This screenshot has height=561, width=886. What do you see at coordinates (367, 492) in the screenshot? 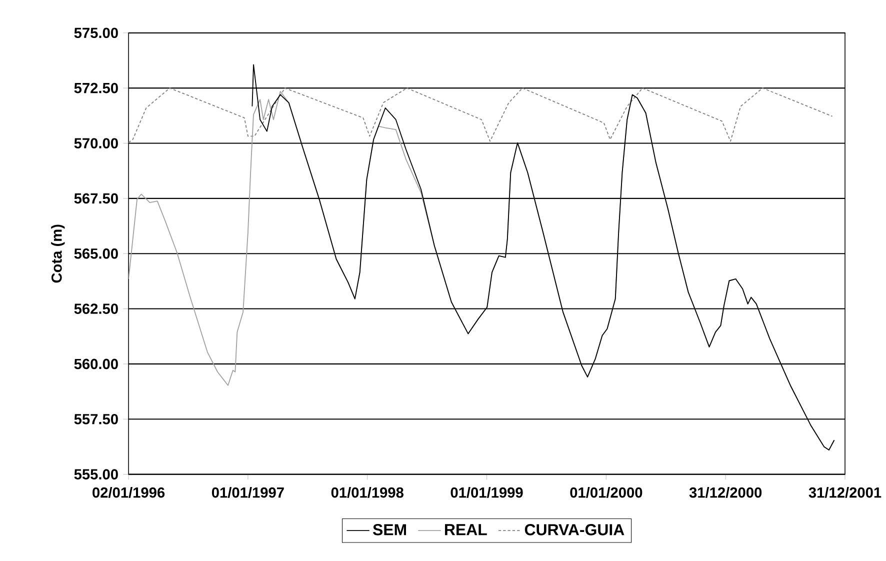
I see `x-tick-label: 01/01/1998` at bounding box center [367, 492].